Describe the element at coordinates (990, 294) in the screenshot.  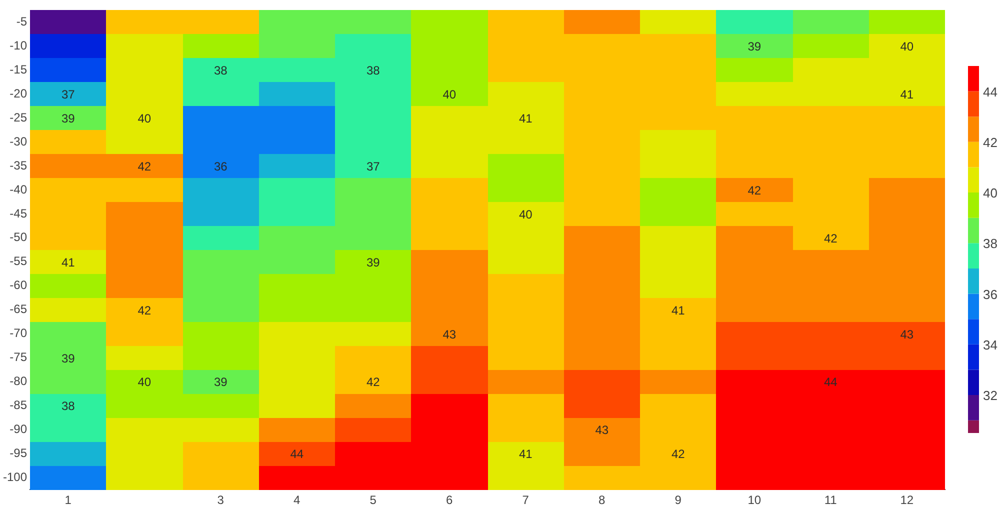
I see `color-bar-label: 36` at that location.